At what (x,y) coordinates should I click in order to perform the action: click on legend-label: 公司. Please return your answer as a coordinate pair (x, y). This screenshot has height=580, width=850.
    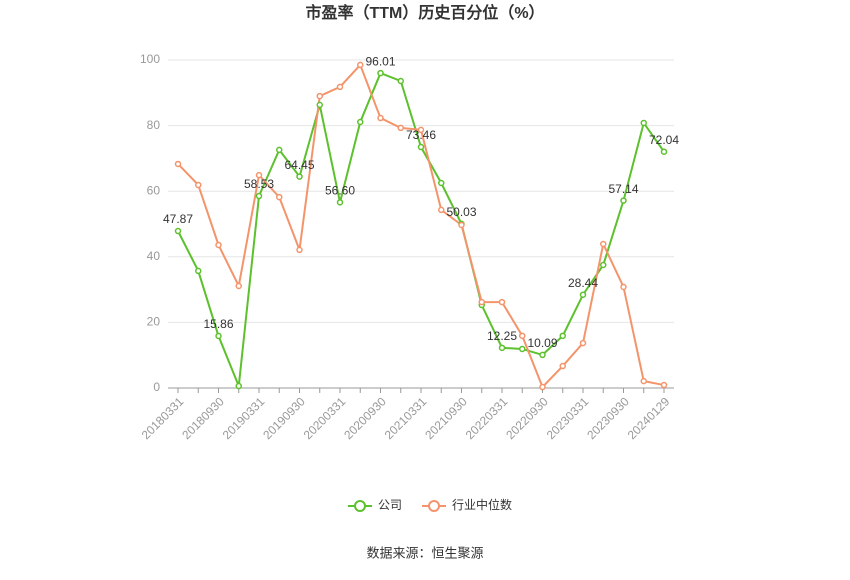
    Looking at the image, I should click on (390, 505).